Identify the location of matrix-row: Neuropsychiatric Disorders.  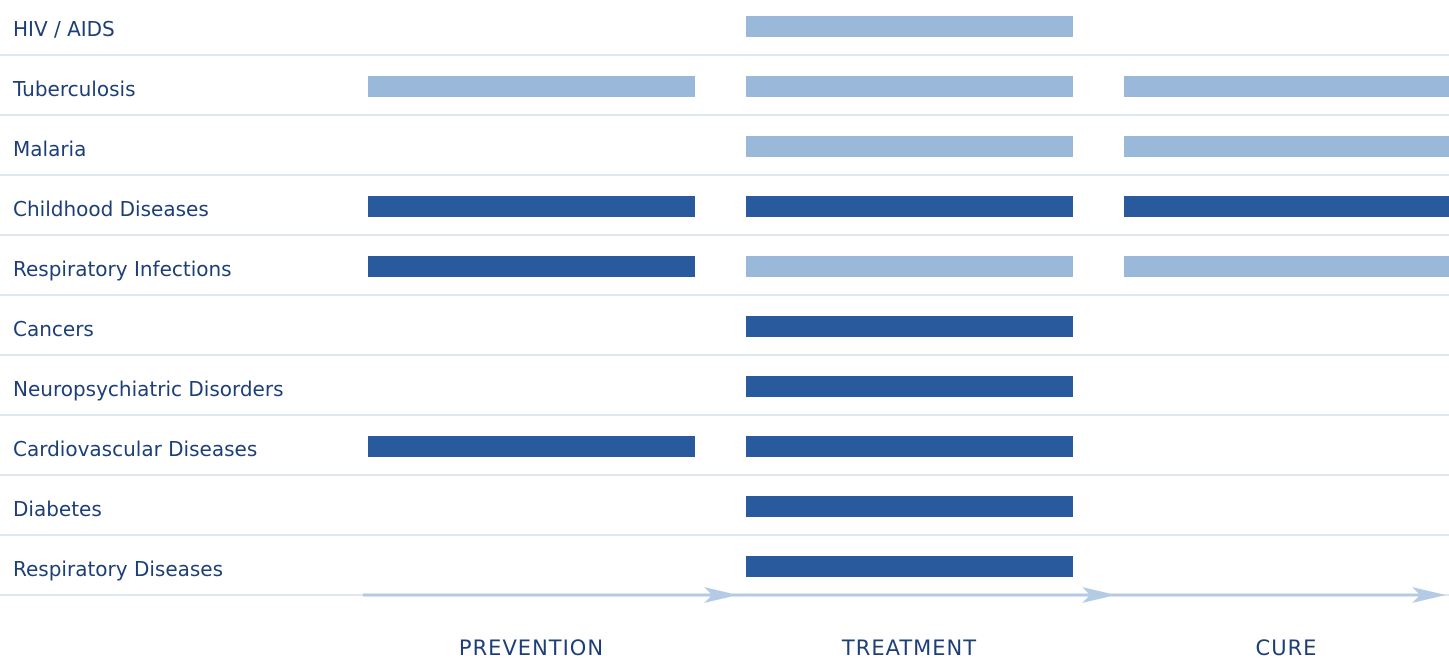
(724, 394).